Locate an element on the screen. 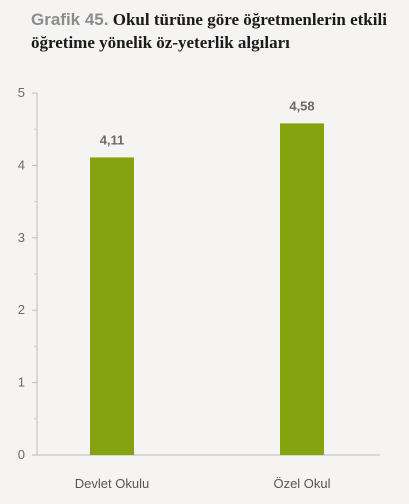  y-tick-label: 0 is located at coordinates (21, 454).